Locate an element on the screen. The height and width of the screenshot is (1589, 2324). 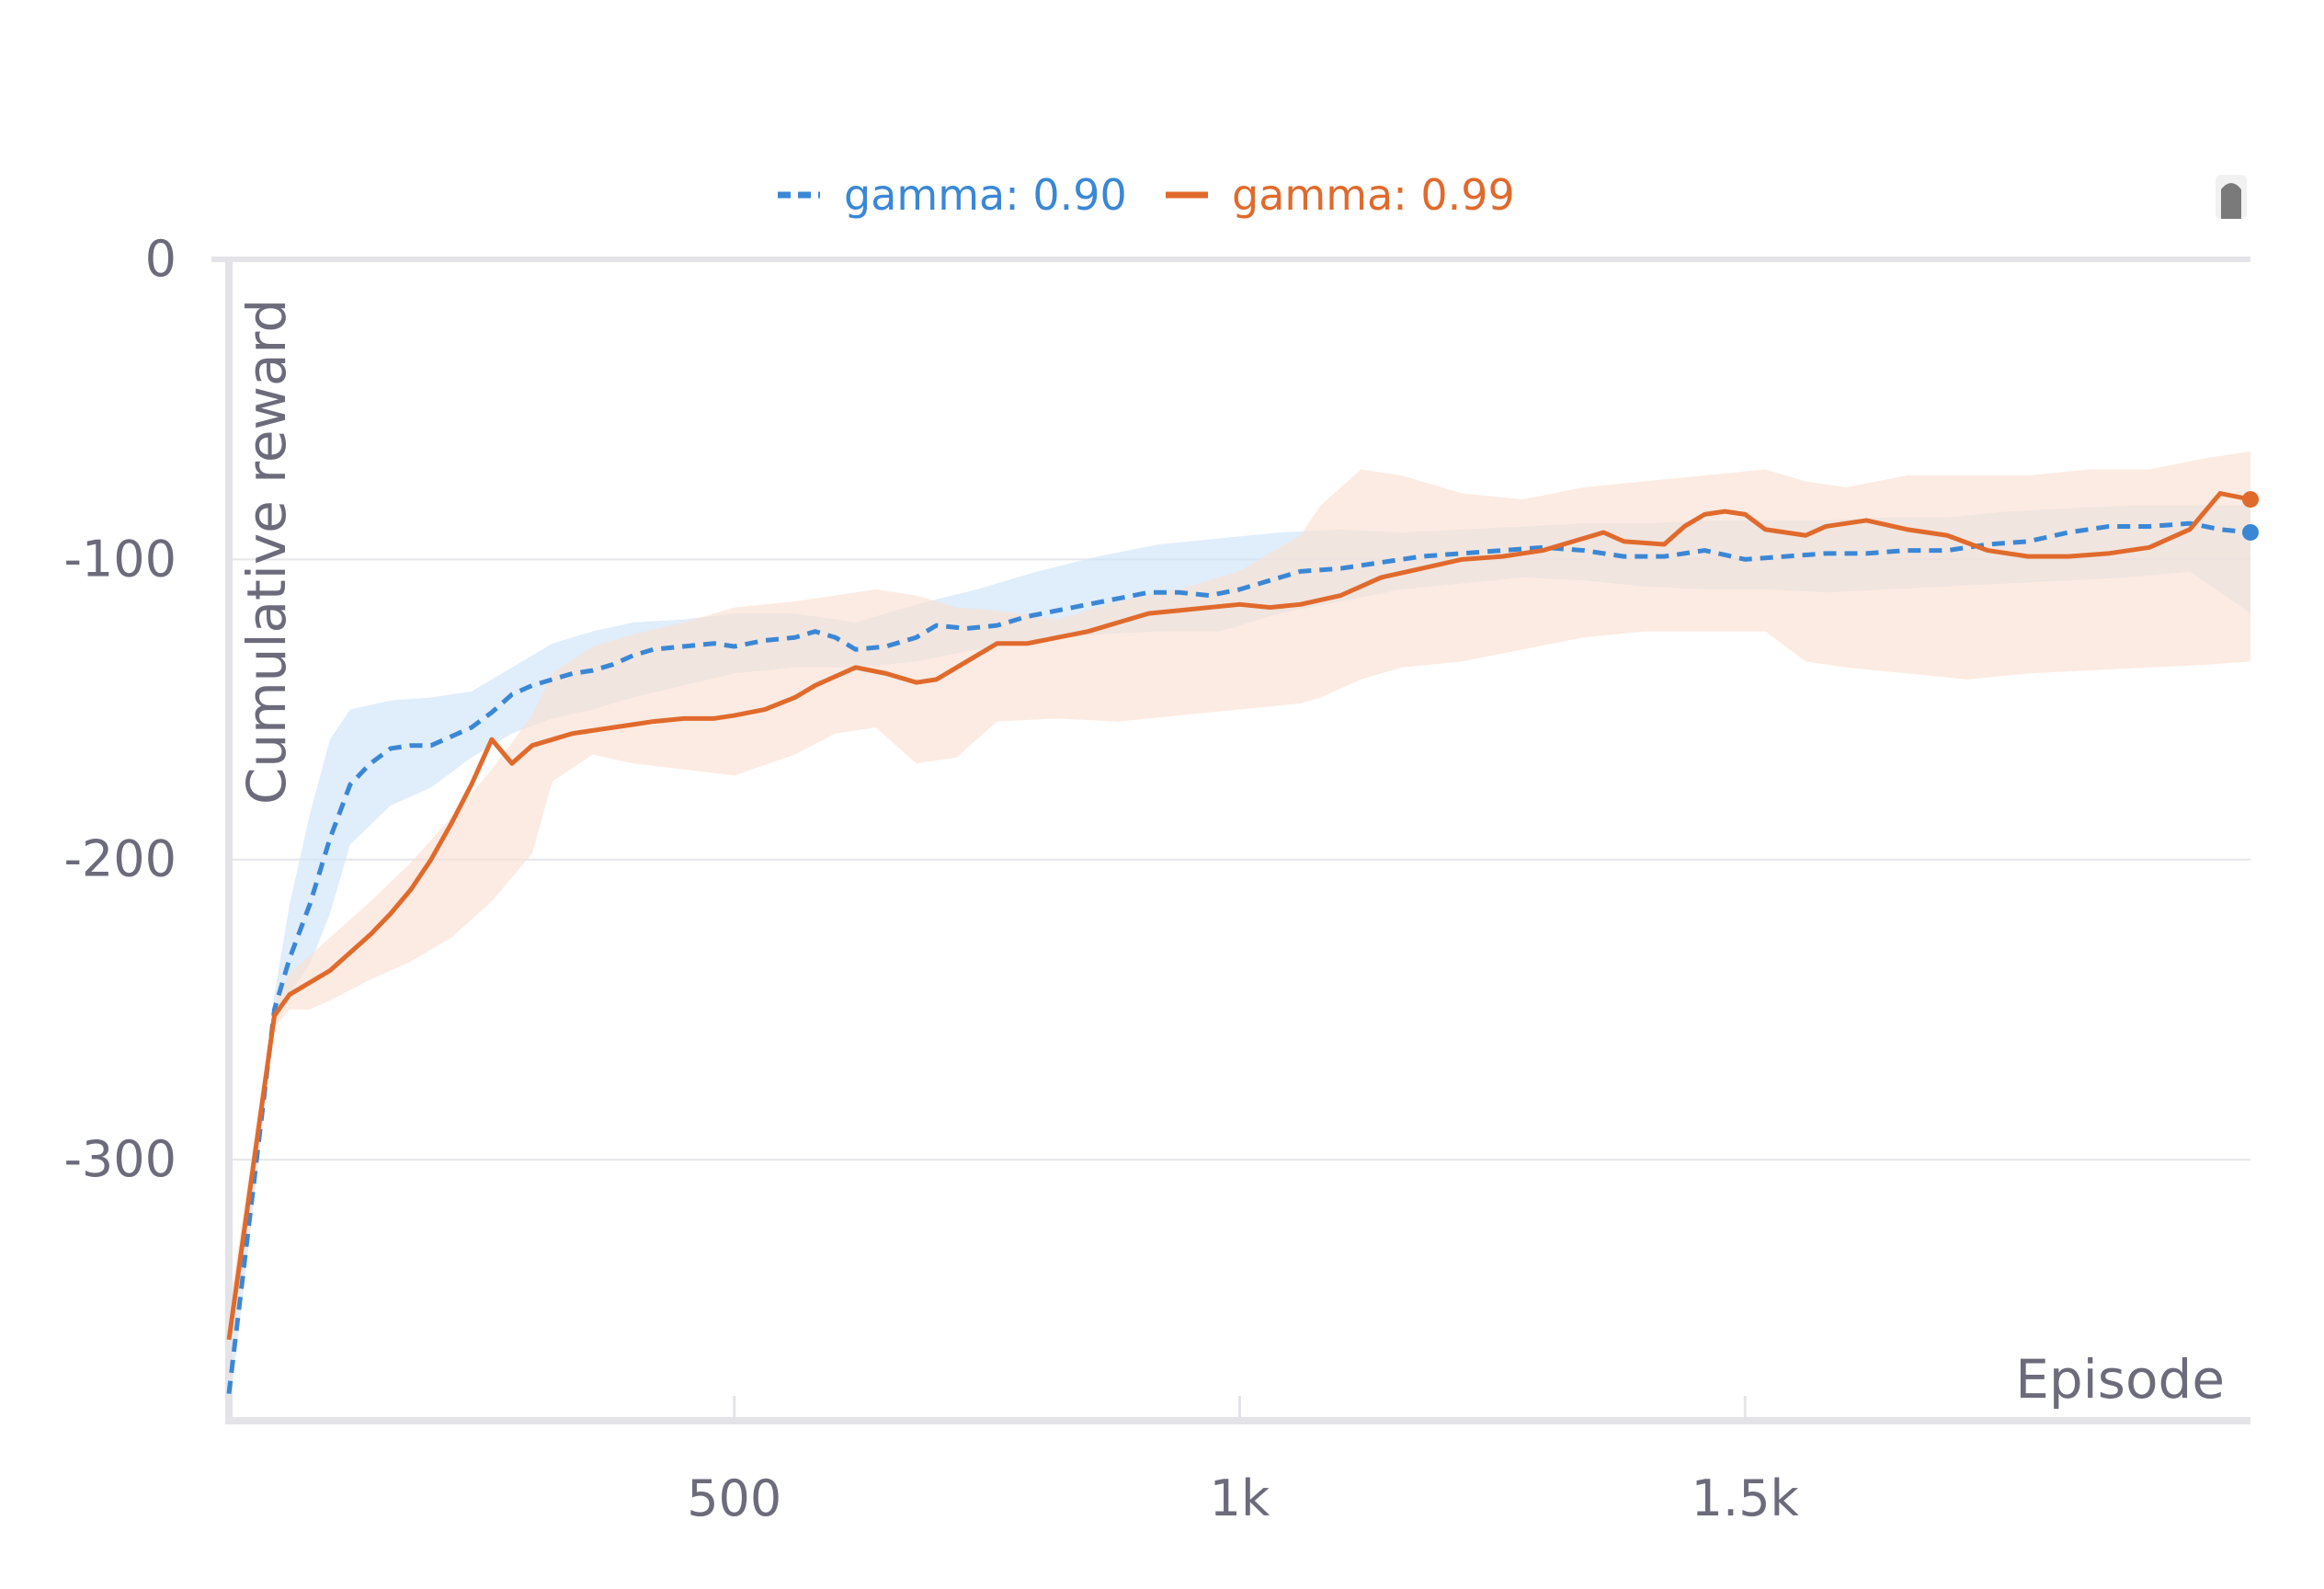
x-axis-title: Episode is located at coordinates (2120, 1380).